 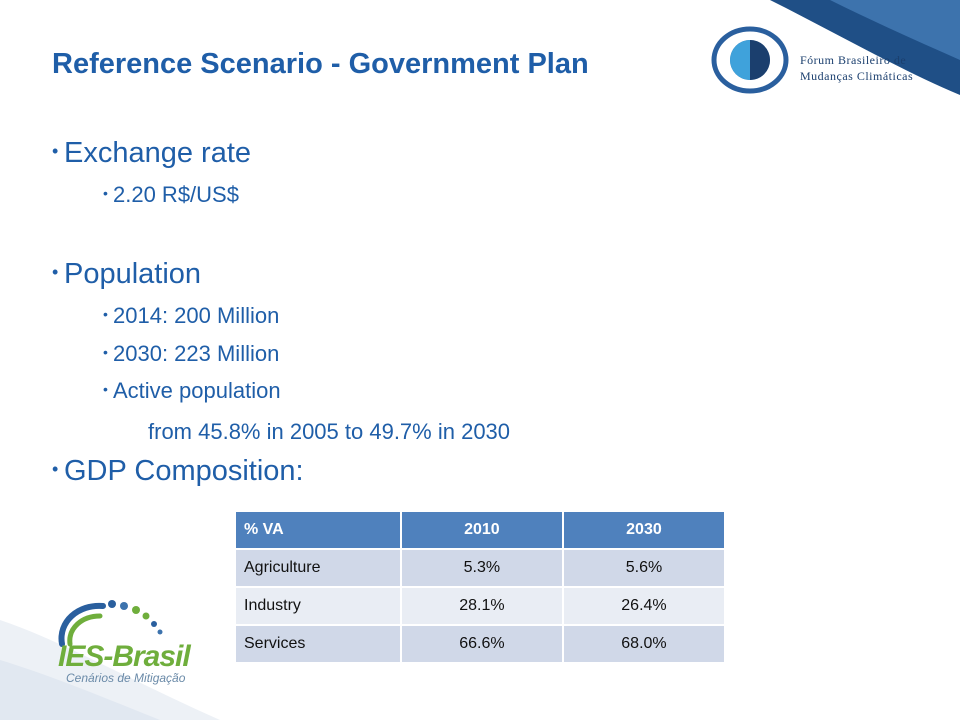 What do you see at coordinates (124, 656) in the screenshot?
I see `ies-brasil-logo-name: IES-Brasil` at bounding box center [124, 656].